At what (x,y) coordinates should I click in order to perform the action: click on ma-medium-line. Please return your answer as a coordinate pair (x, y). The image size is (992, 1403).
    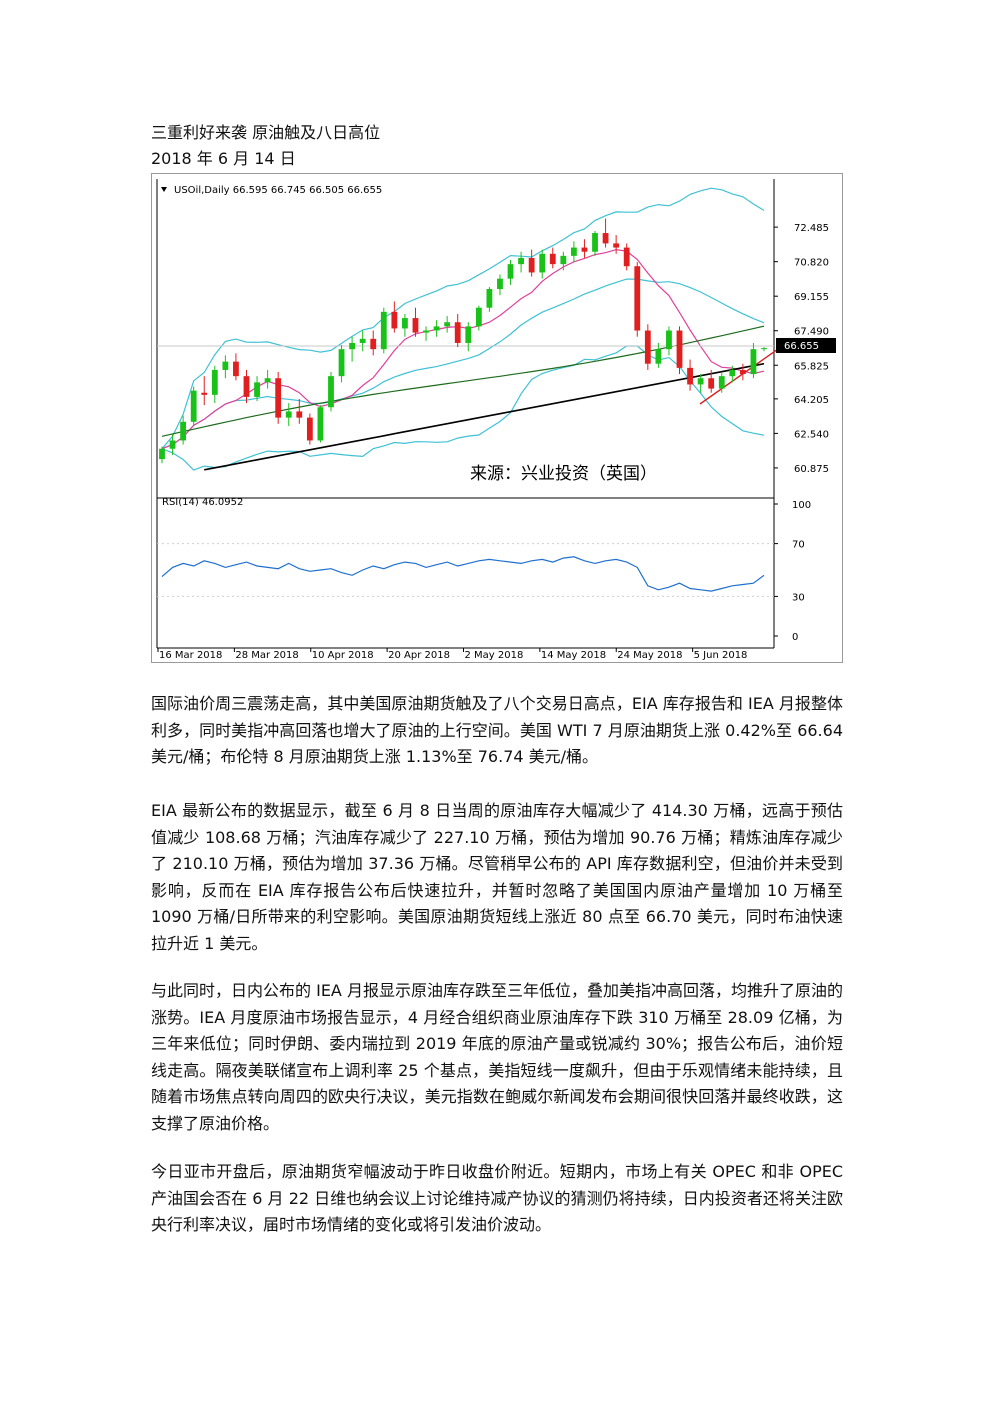
    Looking at the image, I should click on (463, 381).